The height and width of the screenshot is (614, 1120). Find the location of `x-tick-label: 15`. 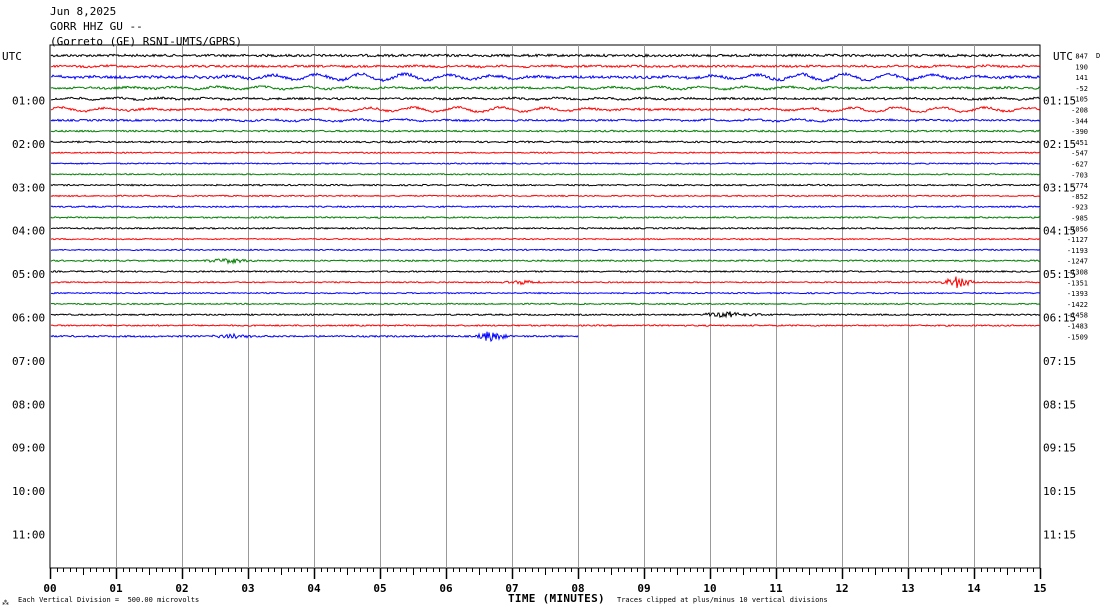

x-tick-label: 15 is located at coordinates (1039, 588).